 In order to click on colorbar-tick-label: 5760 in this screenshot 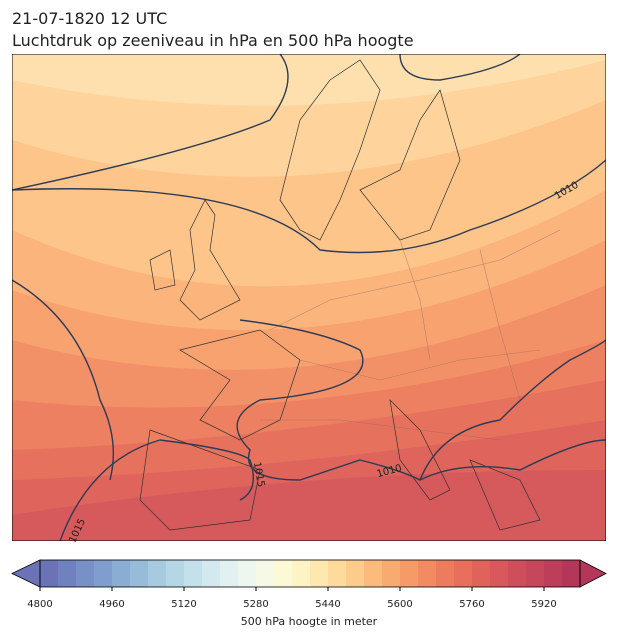, I will do `click(471, 604)`.